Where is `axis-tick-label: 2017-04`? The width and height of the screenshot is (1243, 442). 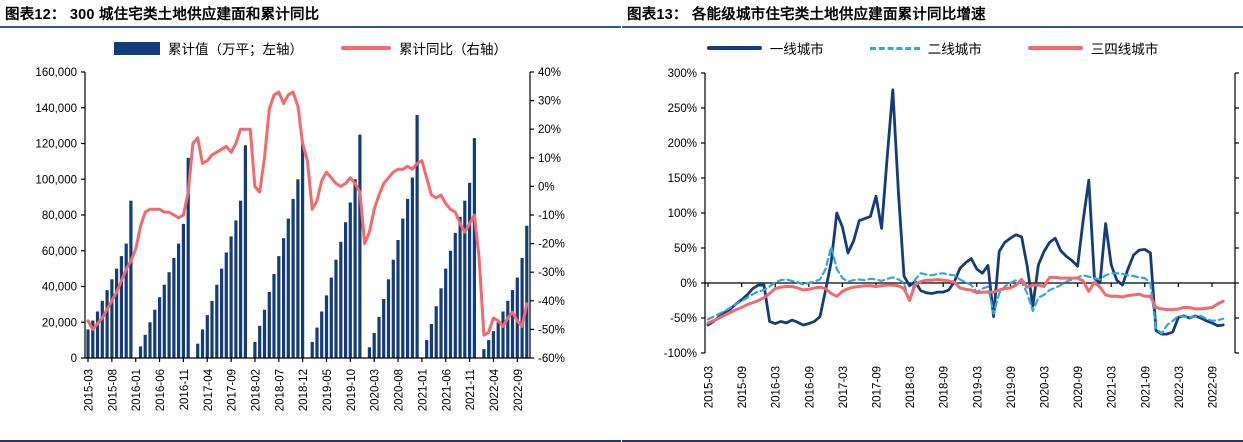 axis-tick-label: 2017-04 is located at coordinates (209, 389).